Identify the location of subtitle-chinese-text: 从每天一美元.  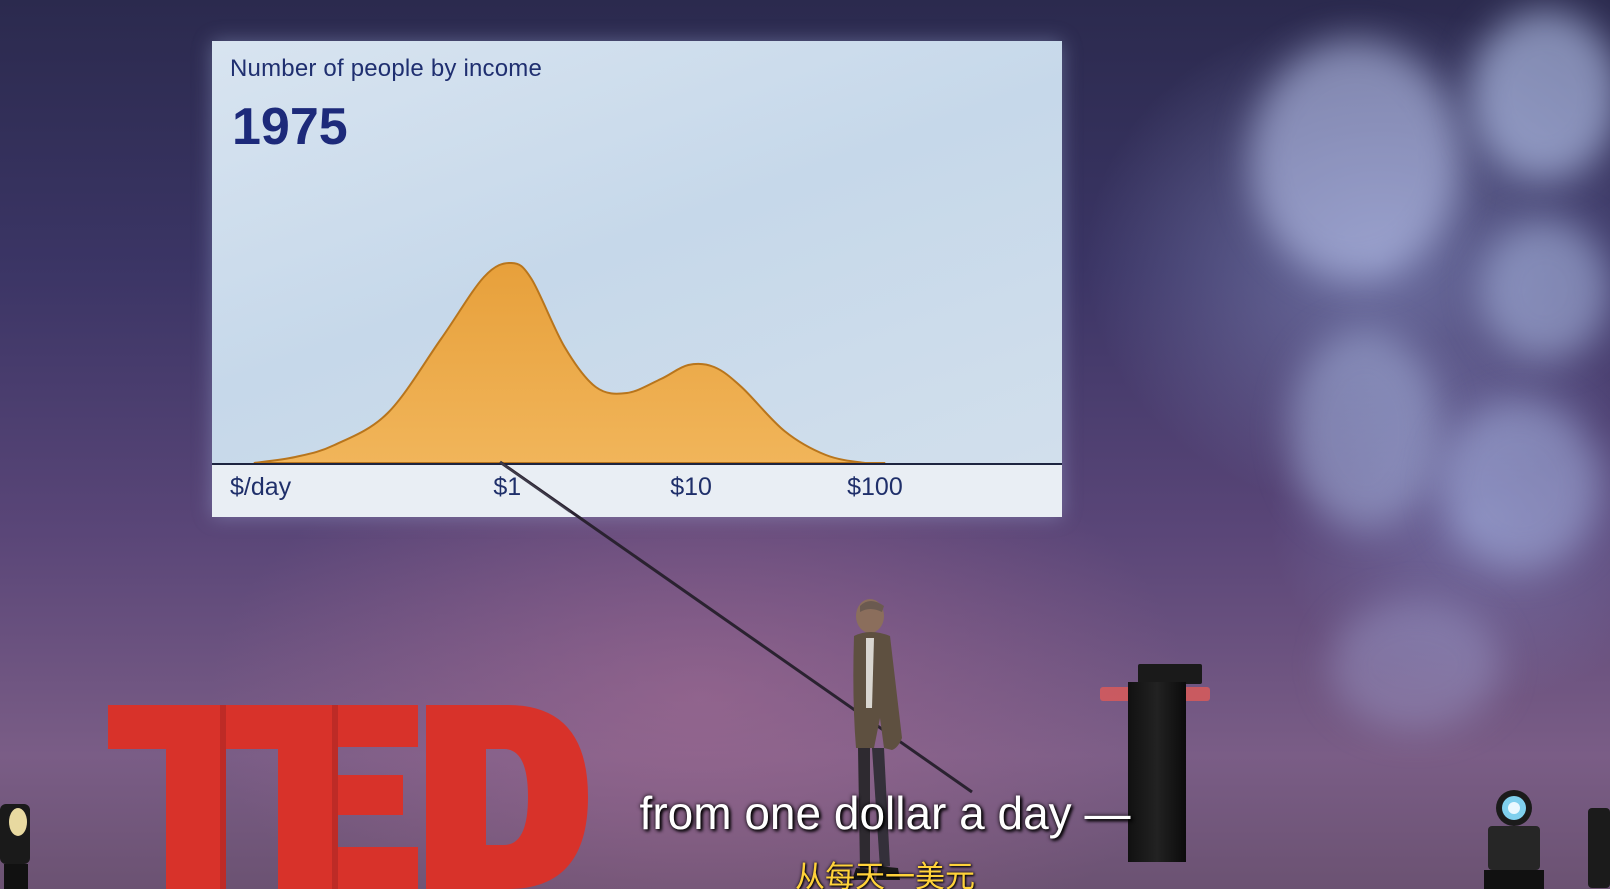
(885, 875).